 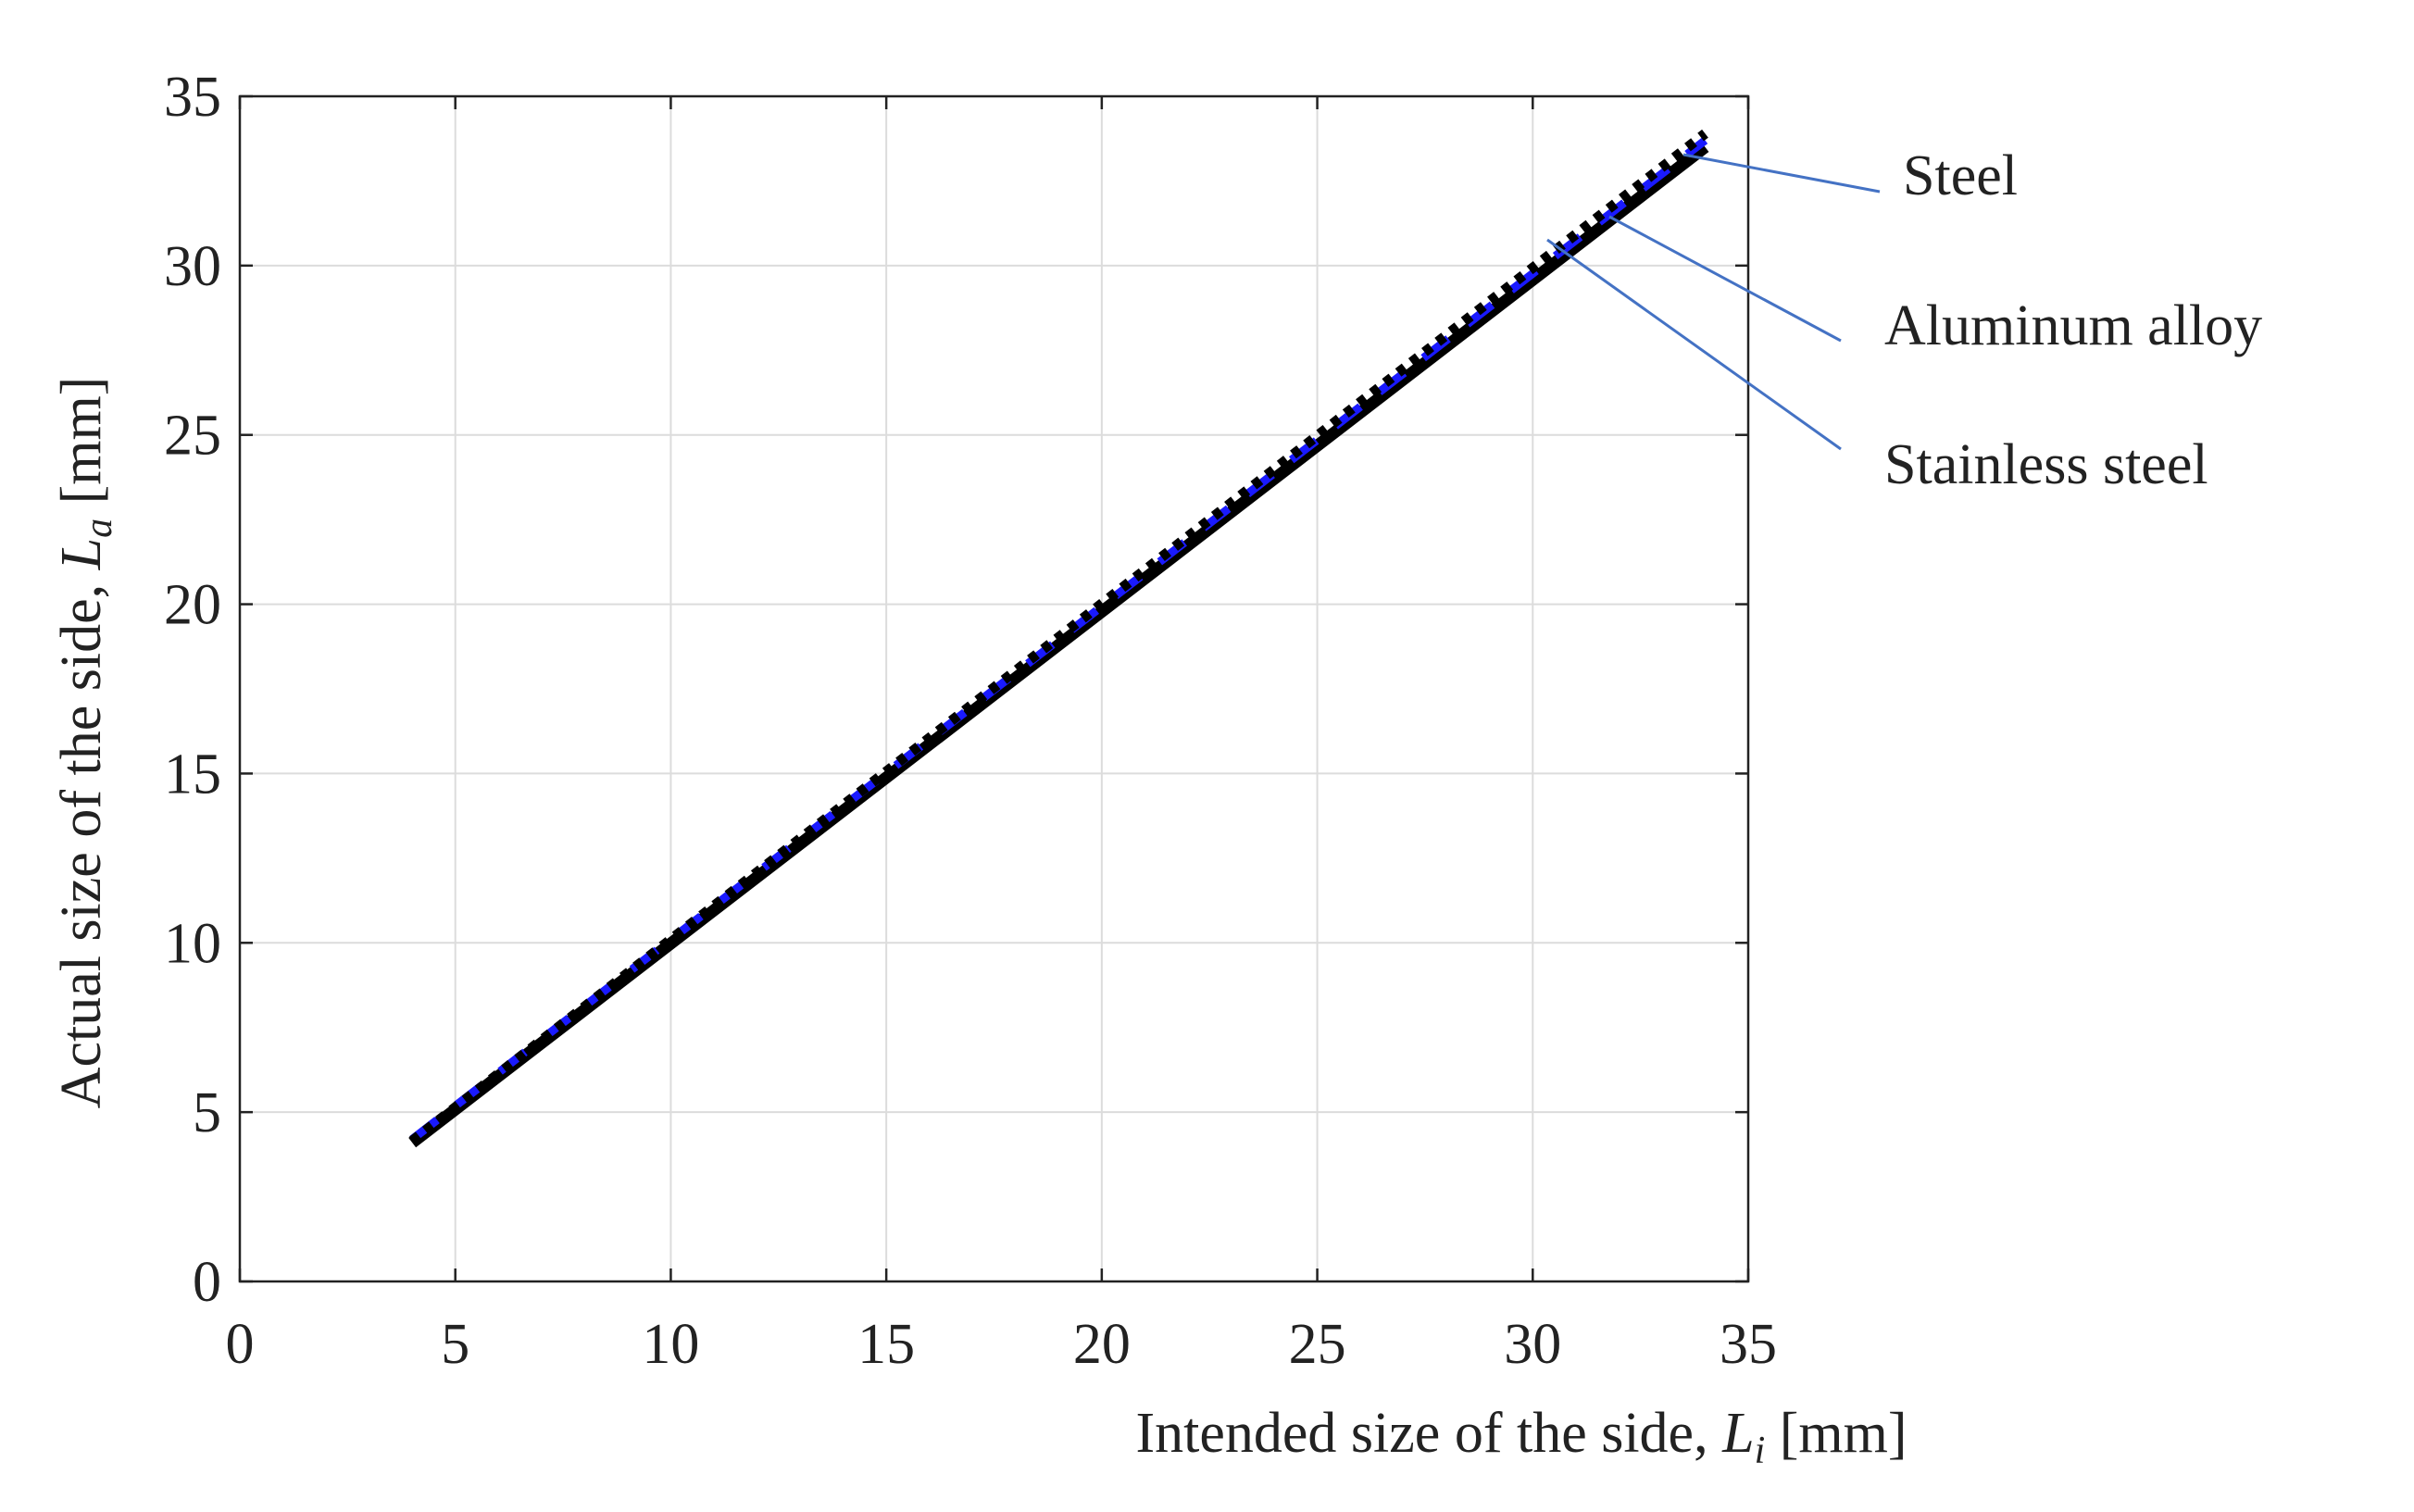 What do you see at coordinates (81, 448) in the screenshot?
I see `y-label-unit: [mm]` at bounding box center [81, 448].